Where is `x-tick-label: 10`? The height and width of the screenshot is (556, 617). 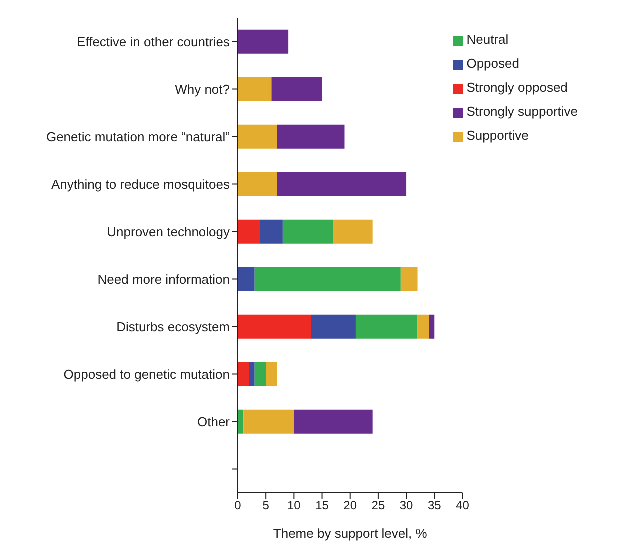 x-tick-label: 10 is located at coordinates (295, 505).